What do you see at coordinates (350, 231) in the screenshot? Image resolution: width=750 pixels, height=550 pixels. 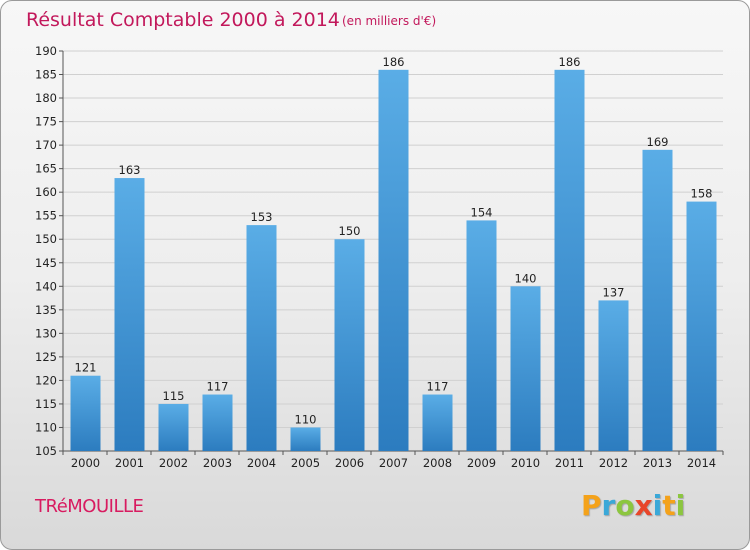 I see `bar-value-label: 150` at bounding box center [350, 231].